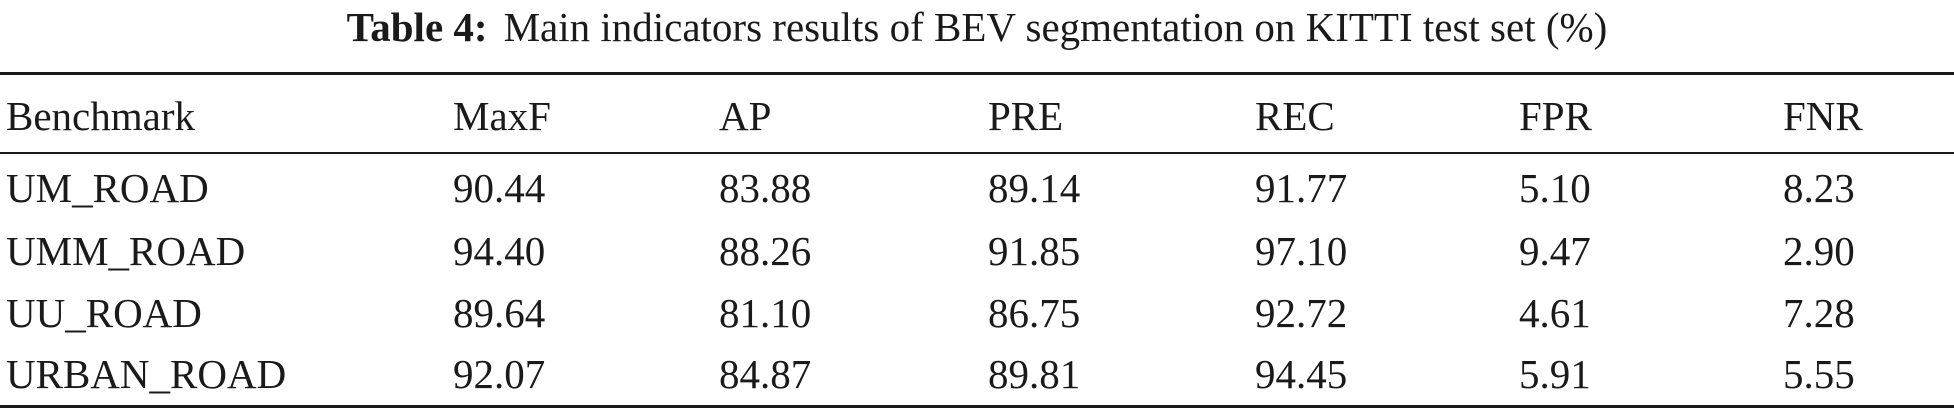 The image size is (1954, 412). Describe the element at coordinates (1034, 313) in the screenshot. I see `cell-pre: 86.75` at that location.